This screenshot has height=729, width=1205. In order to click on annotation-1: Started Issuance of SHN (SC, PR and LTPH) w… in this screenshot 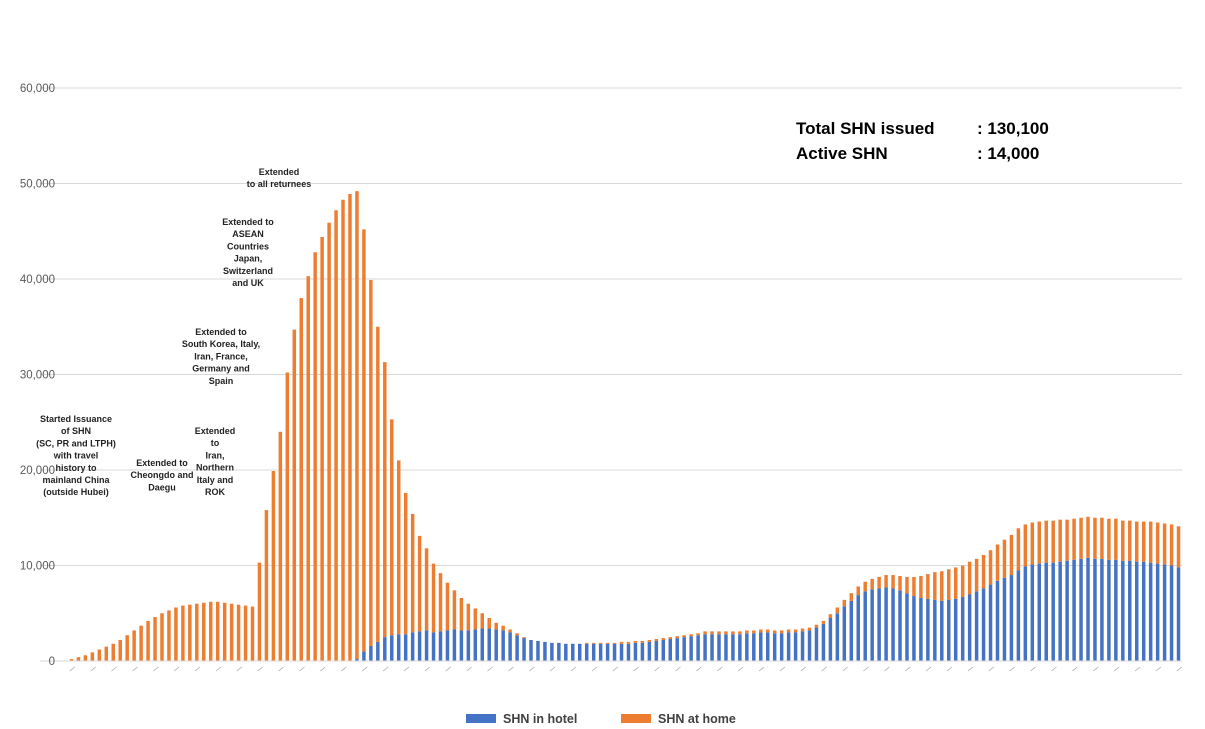, I will do `click(76, 455)`.